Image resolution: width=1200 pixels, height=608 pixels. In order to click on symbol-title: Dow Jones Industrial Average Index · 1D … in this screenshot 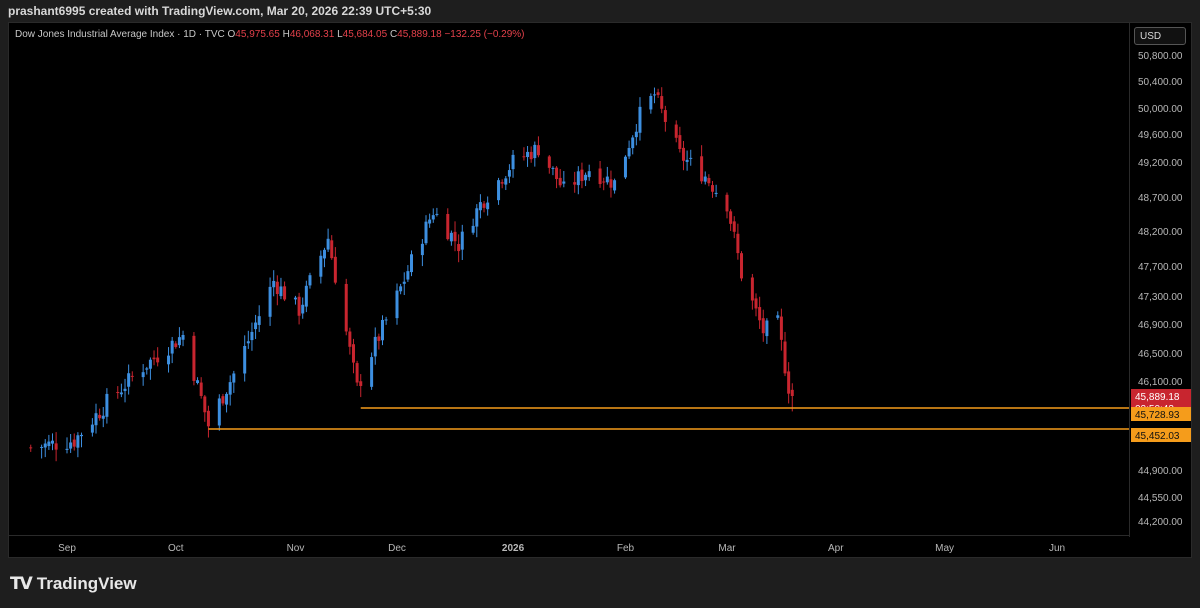, I will do `click(120, 34)`.